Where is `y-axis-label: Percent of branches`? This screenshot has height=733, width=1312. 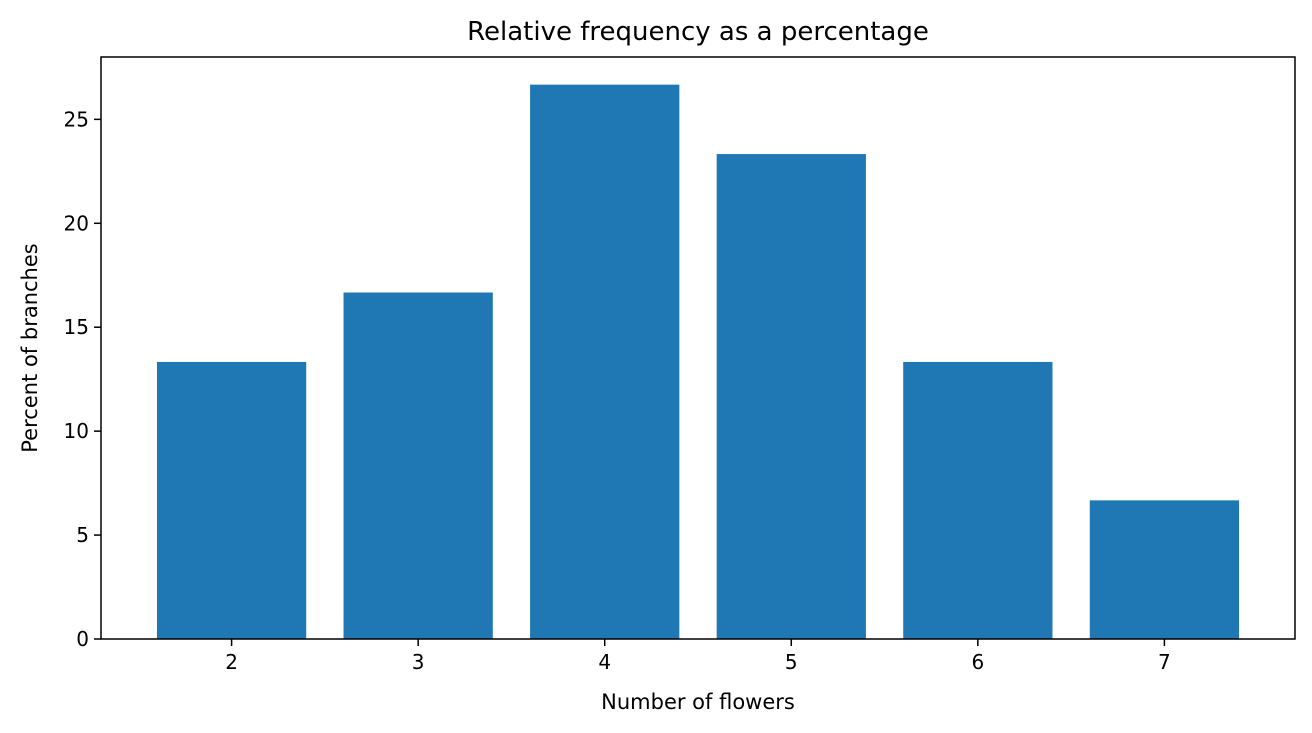 y-axis-label: Percent of branches is located at coordinates (30, 347).